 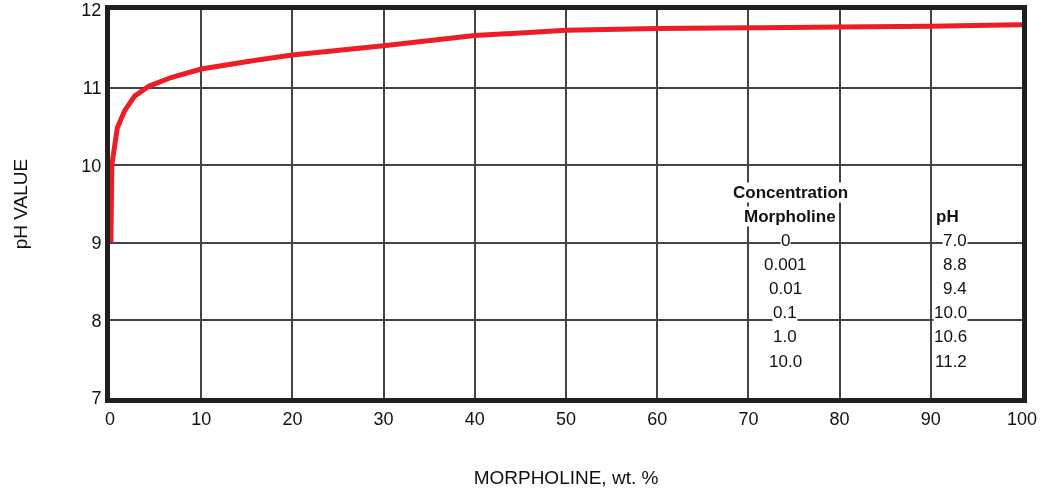 I want to click on annotation: 7.0, so click(x=955, y=240).